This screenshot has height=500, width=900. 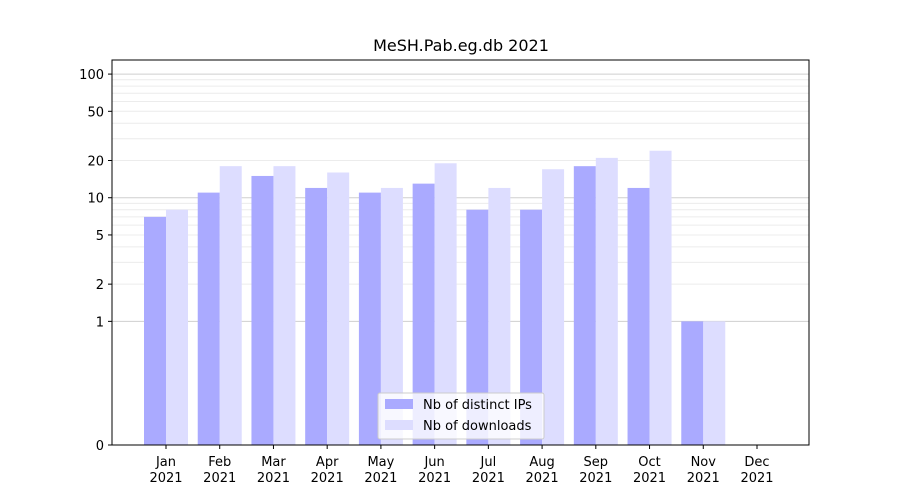 What do you see at coordinates (95, 261) in the screenshot?
I see `y-axis: 0 1 2 5 10 20 50 100` at bounding box center [95, 261].